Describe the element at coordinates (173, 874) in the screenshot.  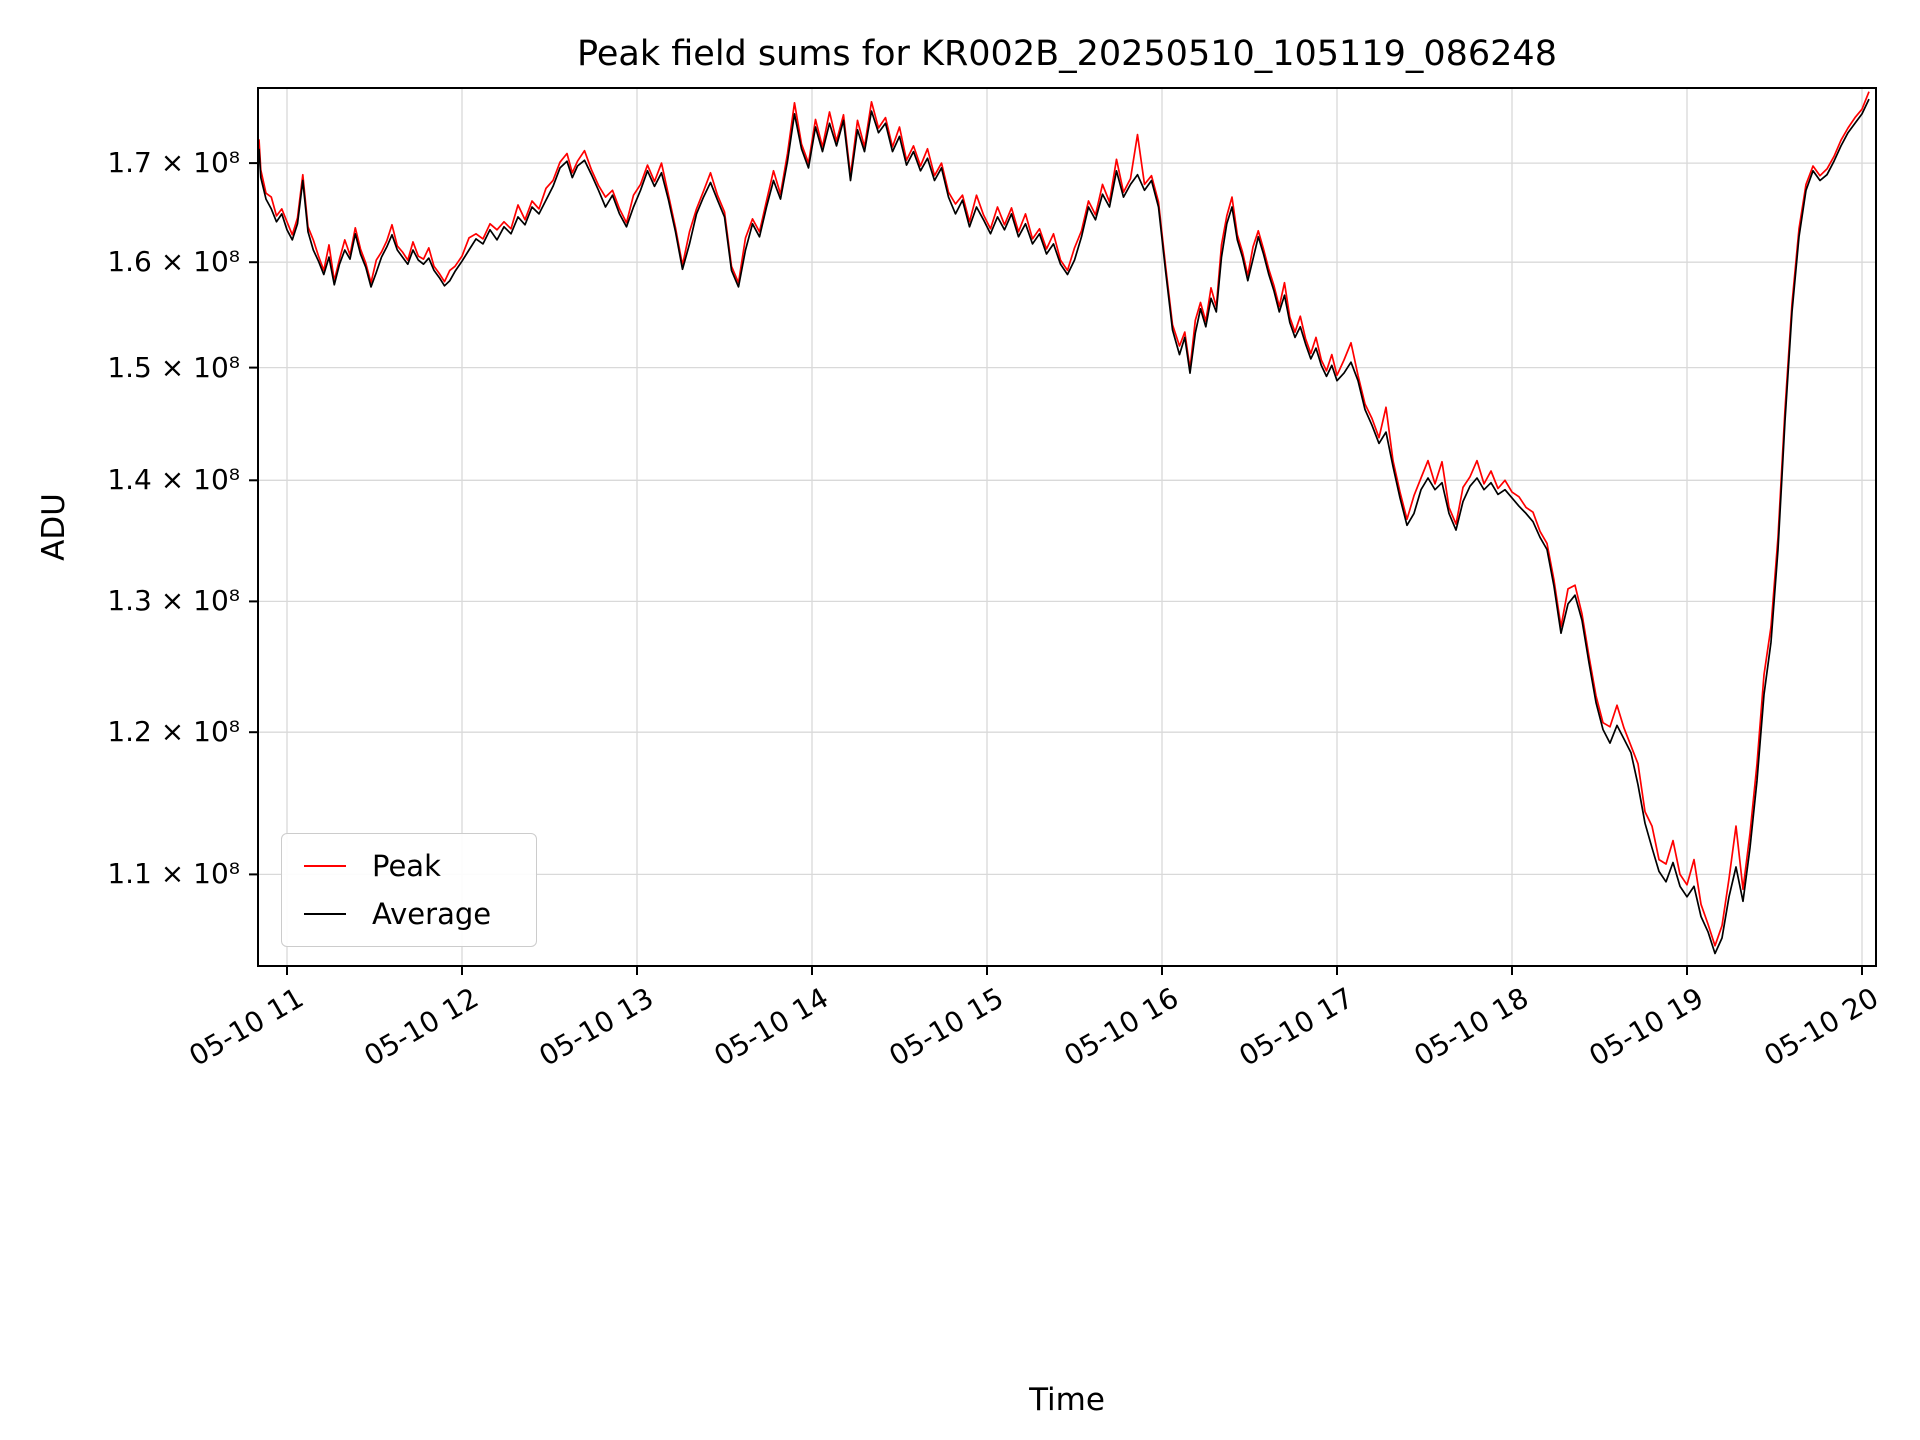
I see `y-tick-label: 1.1 × 10⁸` at that location.